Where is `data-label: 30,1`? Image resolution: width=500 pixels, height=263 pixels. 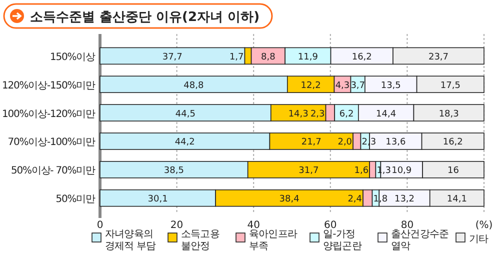 data-label: 30,1 is located at coordinates (158, 199).